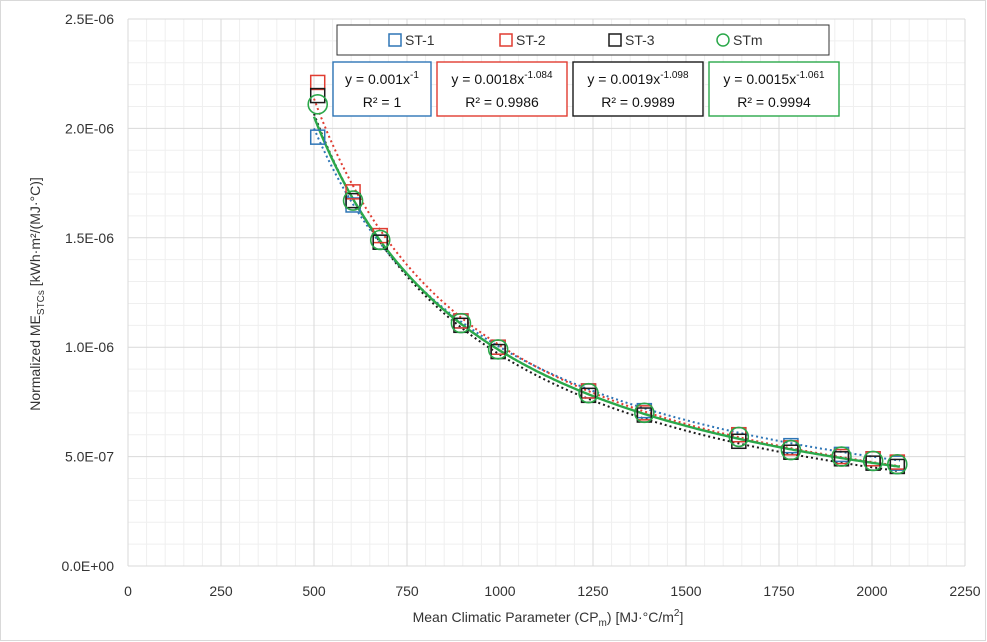 This screenshot has width=987, height=642. I want to click on x-tick-label: 1750, so click(778, 591).